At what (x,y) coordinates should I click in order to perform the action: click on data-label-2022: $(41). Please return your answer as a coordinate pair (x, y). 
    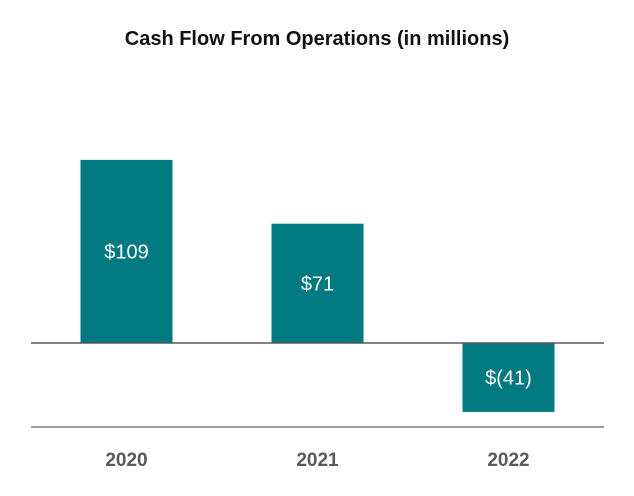
    Looking at the image, I should click on (508, 378).